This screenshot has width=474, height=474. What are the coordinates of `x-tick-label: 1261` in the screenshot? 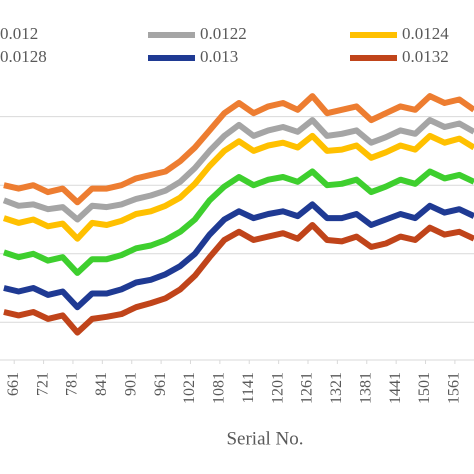 It's located at (307, 388).